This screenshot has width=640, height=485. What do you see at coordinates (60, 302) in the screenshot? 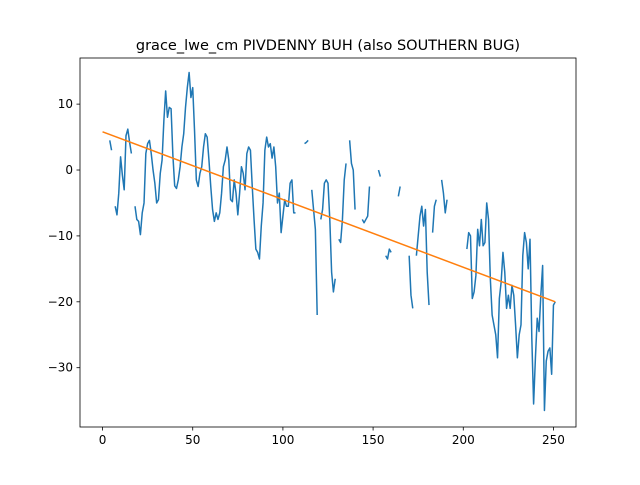
I see `y-tick-label: −20` at bounding box center [60, 302].